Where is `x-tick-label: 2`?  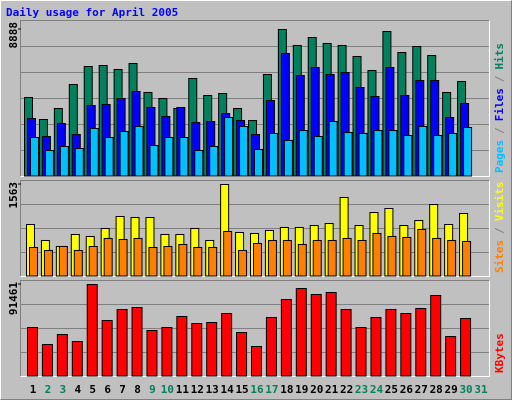
x-tick-label: 2 is located at coordinates (48, 389).